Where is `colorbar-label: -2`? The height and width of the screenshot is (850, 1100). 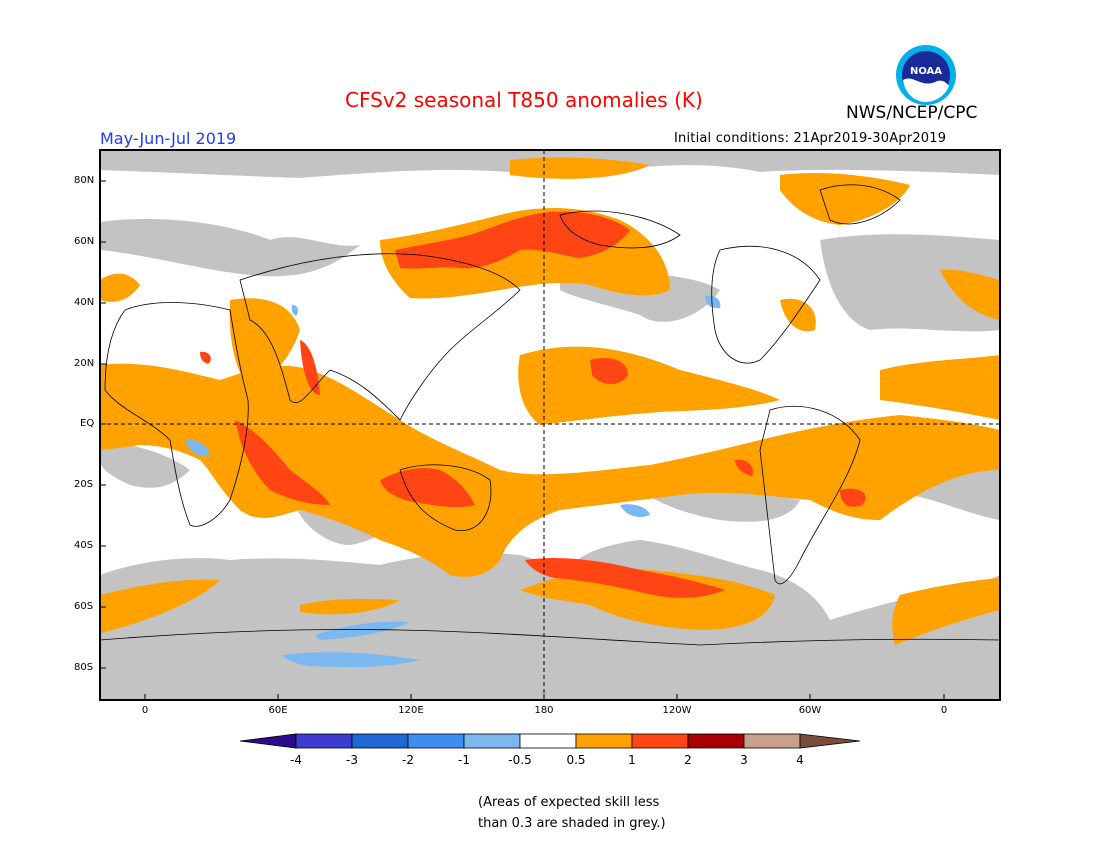
colorbar-label: -2 is located at coordinates (408, 760).